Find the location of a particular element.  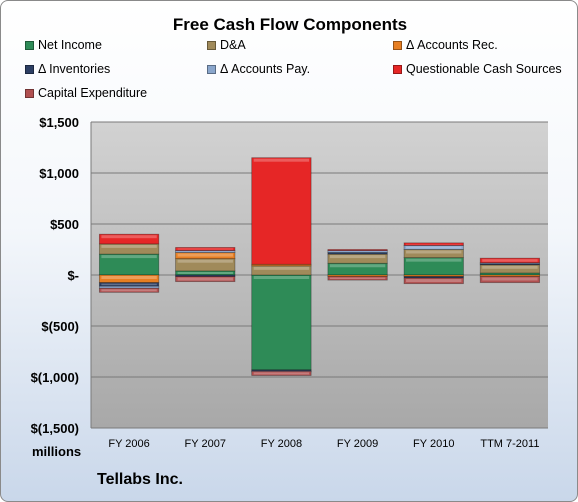

y-tick-label: $(1,000) is located at coordinates (55, 377).